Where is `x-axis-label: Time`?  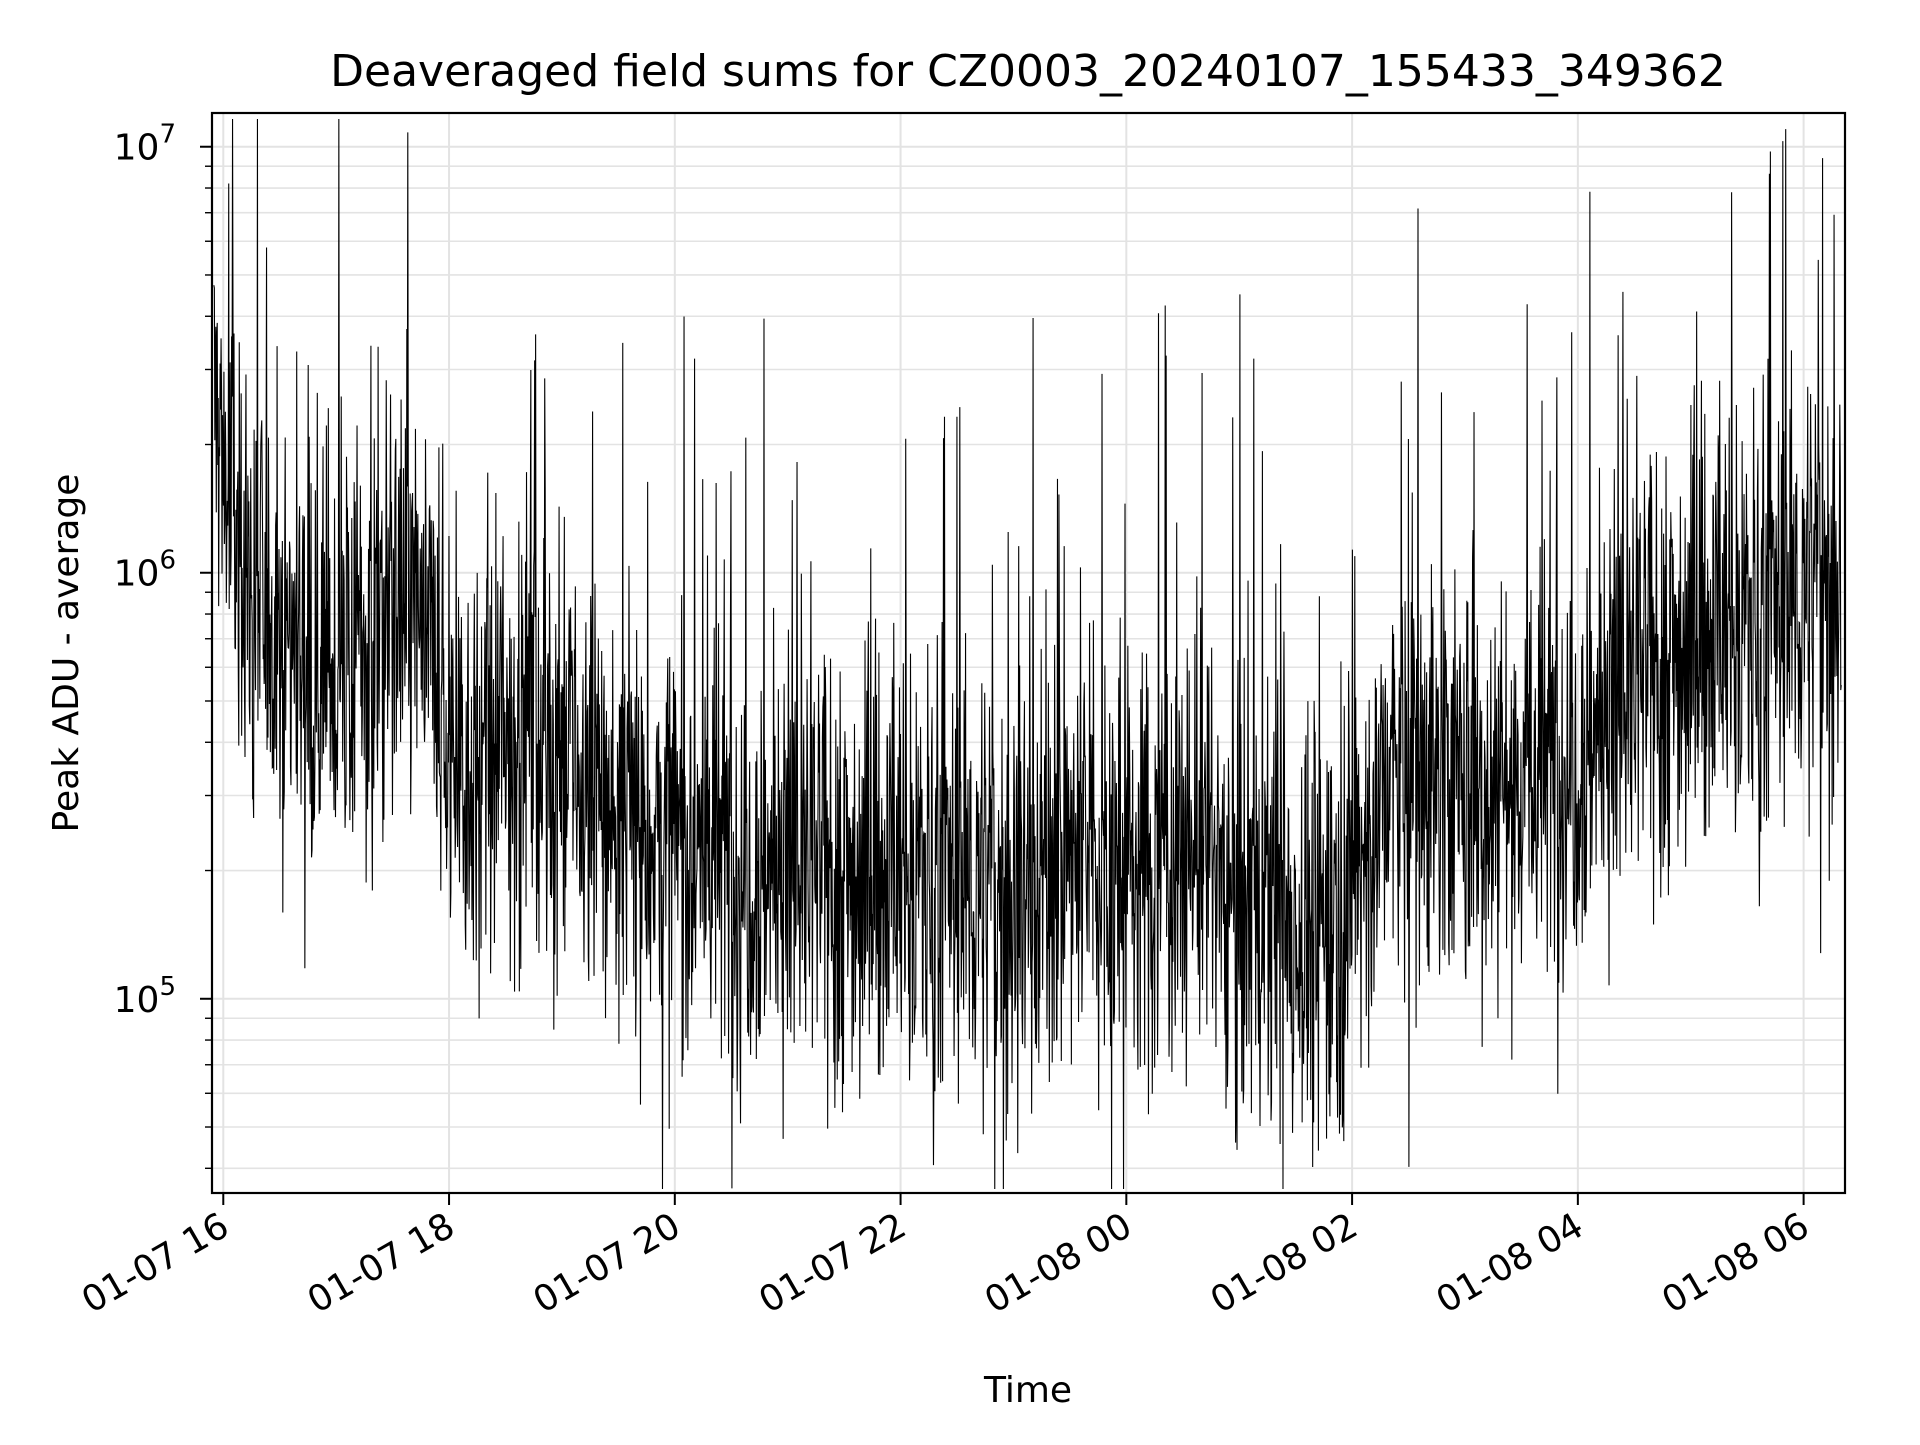 x-axis-label: Time is located at coordinates (1027, 1390).